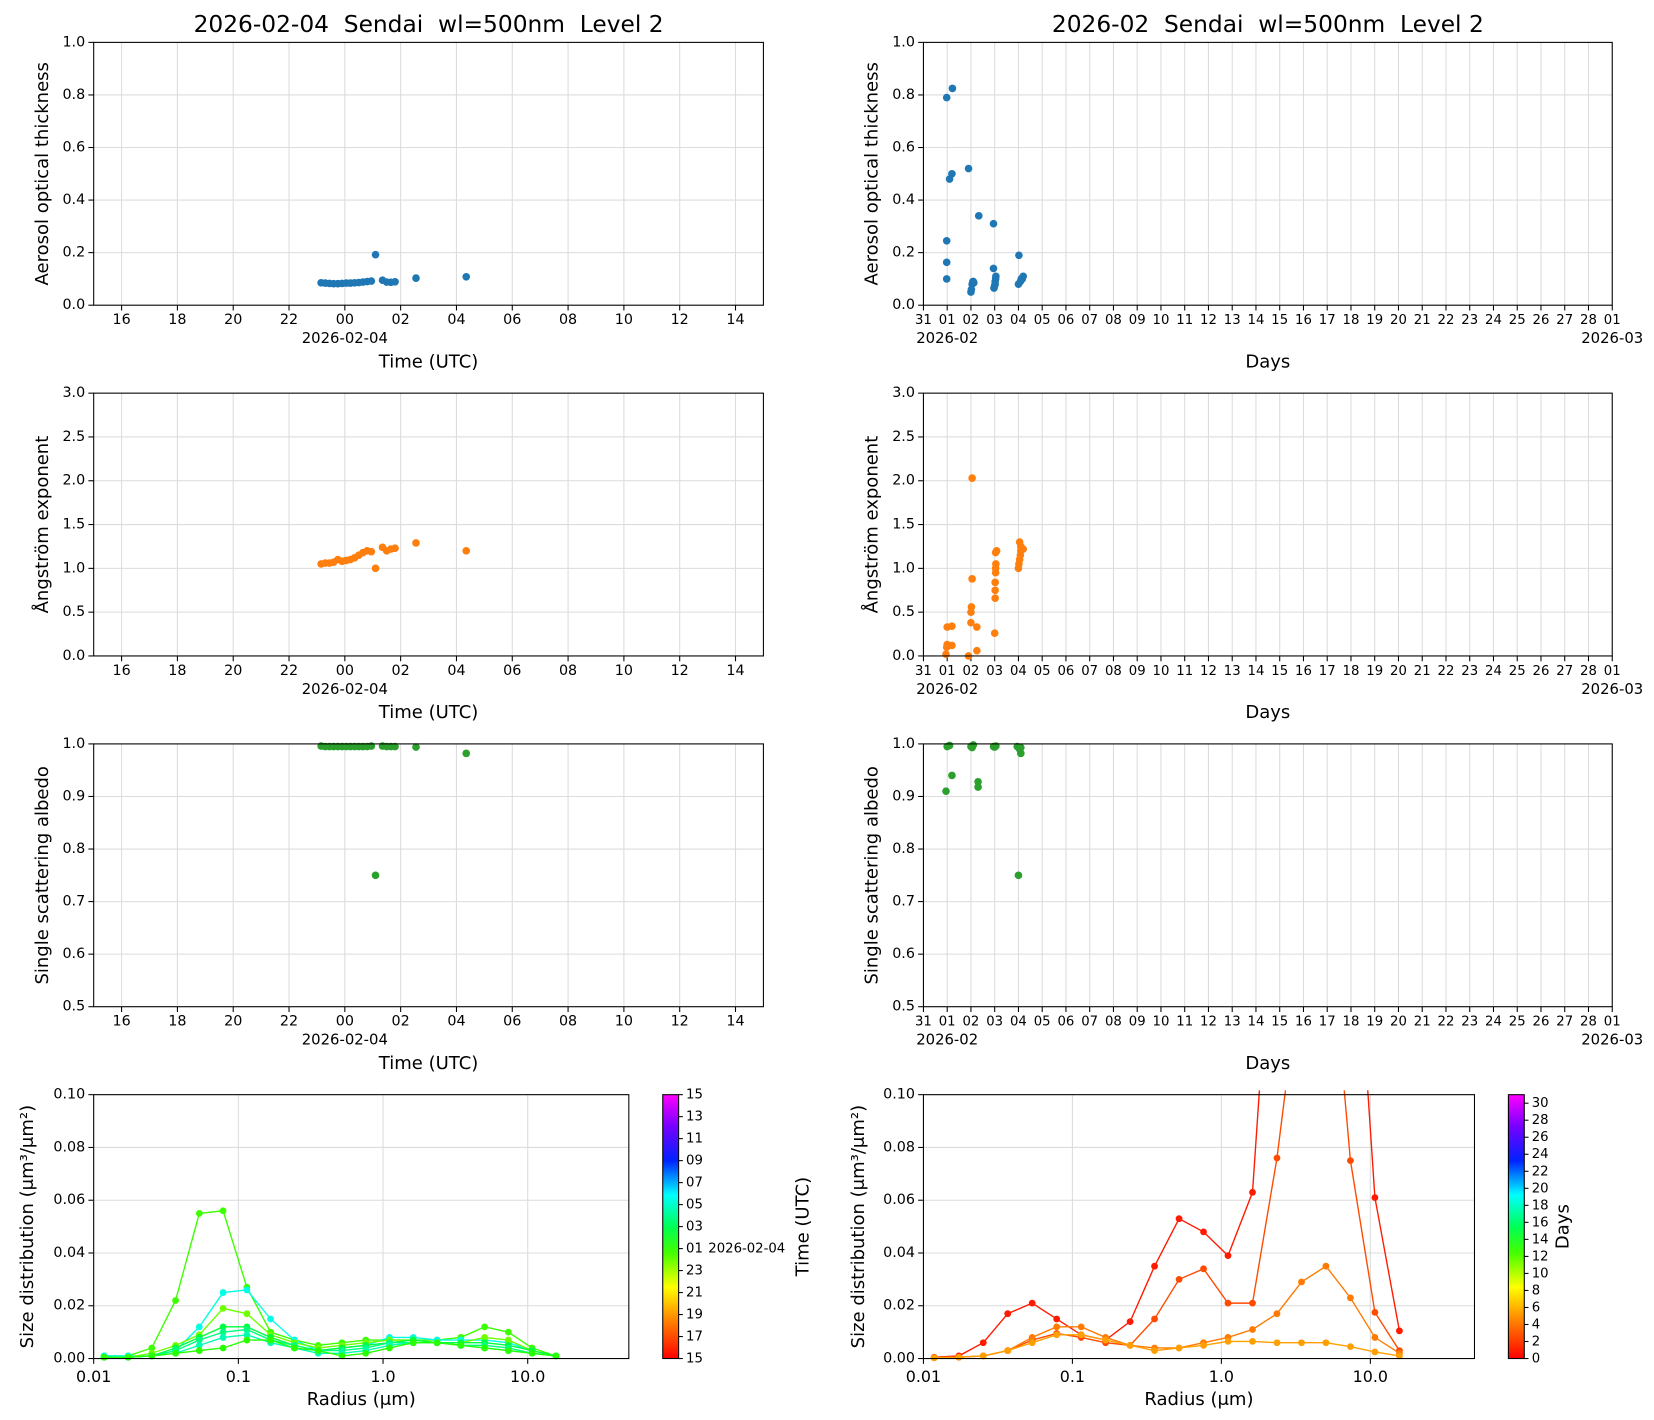  Describe the element at coordinates (1536, 1342) in the screenshot. I see `colorbar-tick-label: 2` at that location.